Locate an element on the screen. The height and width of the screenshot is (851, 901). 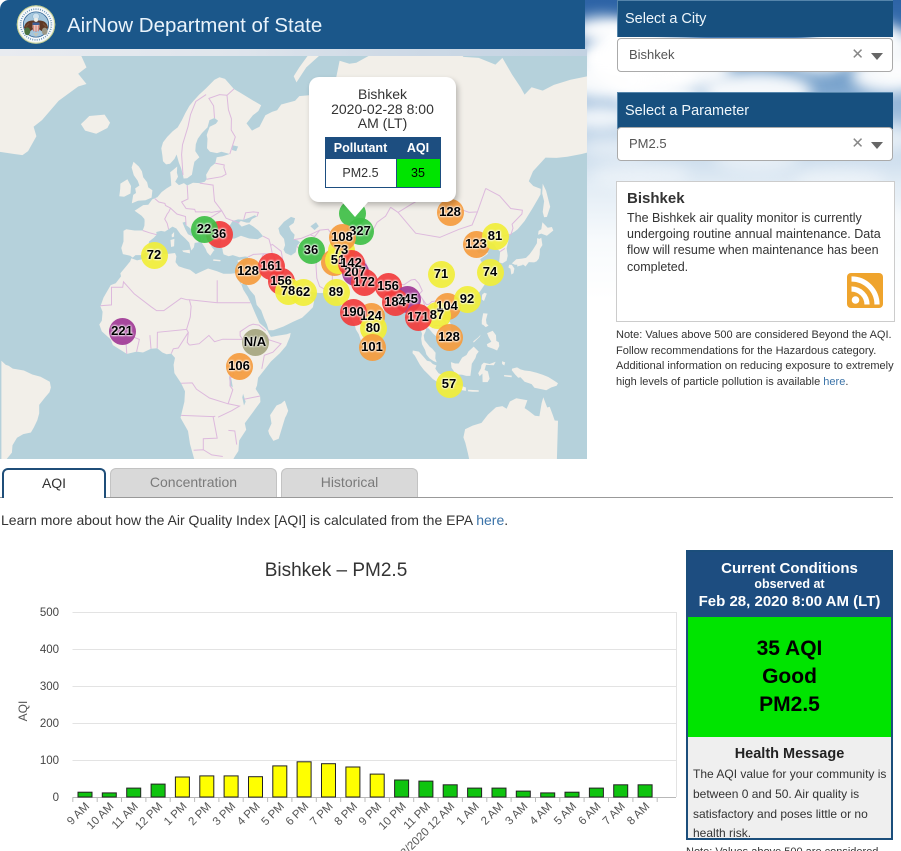
svg-text: 6 PM is located at coordinates (297, 814).